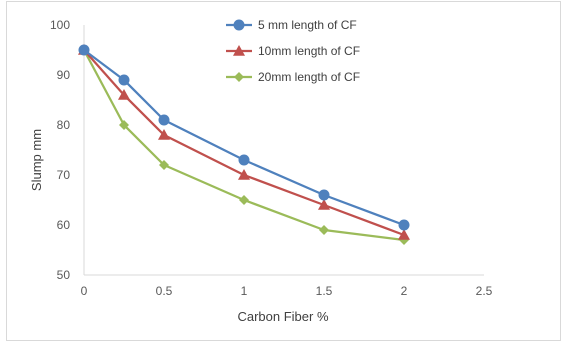 The width and height of the screenshot is (563, 343). Describe the element at coordinates (309, 51) in the screenshot. I see `legend-label: 10mm length of CF` at that location.